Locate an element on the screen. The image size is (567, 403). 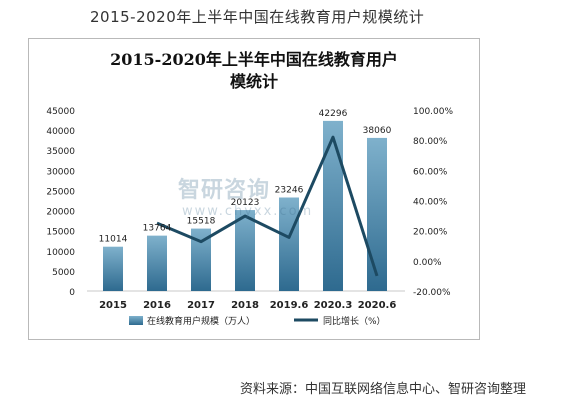
bar-data-label: 11014 is located at coordinates (113, 240).